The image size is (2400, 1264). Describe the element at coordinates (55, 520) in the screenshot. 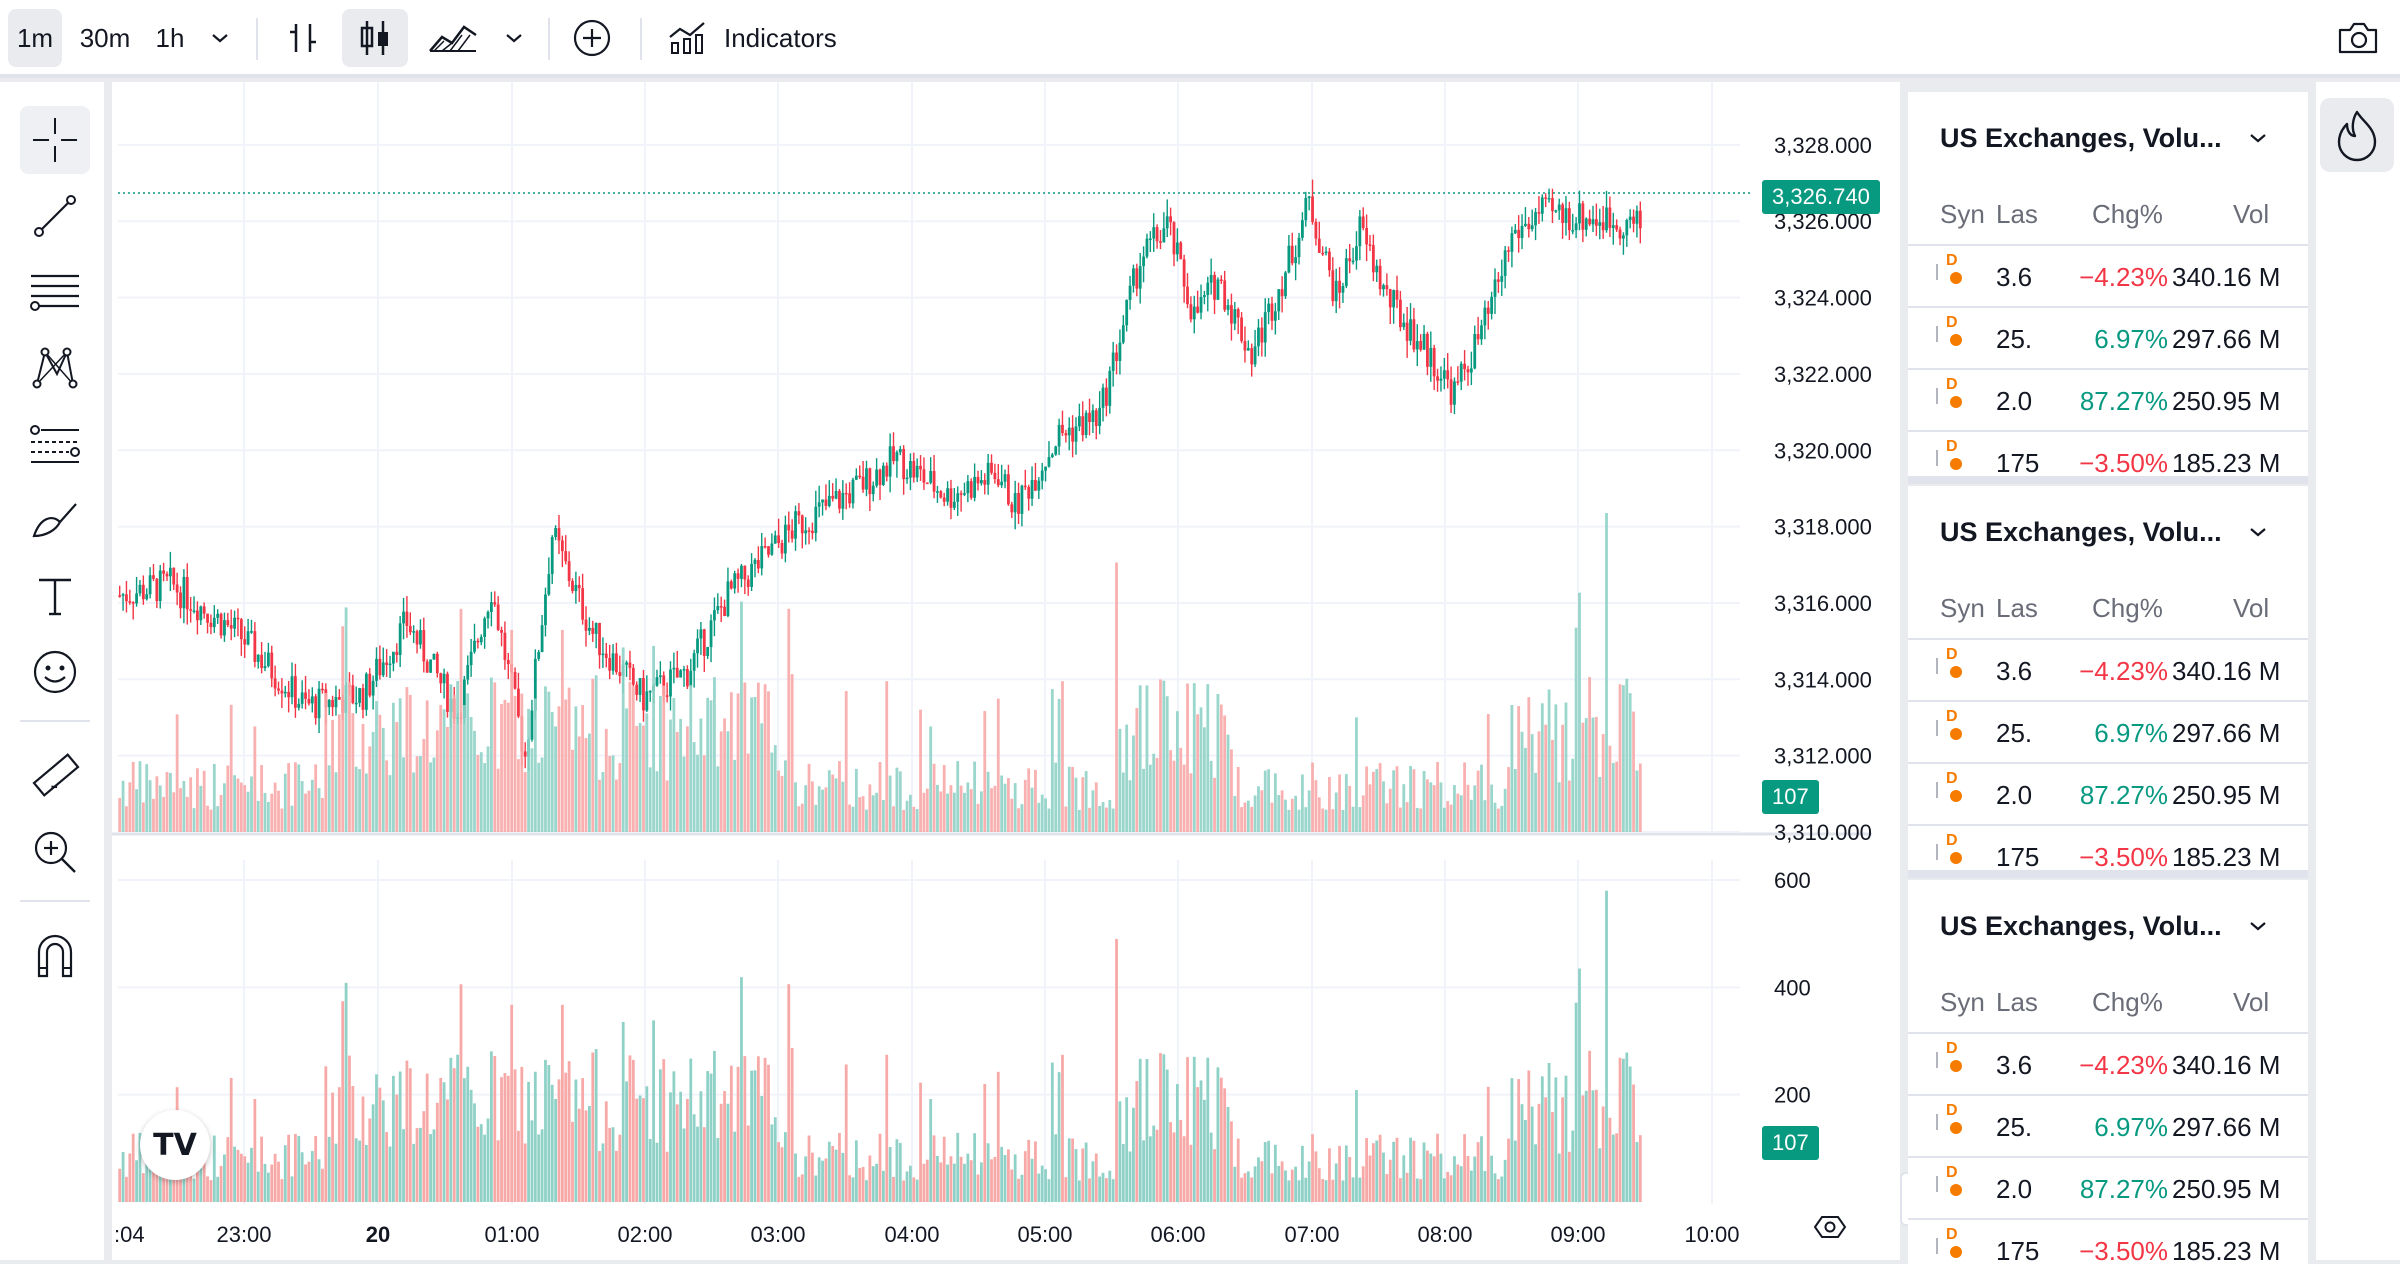

I see `brush-tool-button` at that location.